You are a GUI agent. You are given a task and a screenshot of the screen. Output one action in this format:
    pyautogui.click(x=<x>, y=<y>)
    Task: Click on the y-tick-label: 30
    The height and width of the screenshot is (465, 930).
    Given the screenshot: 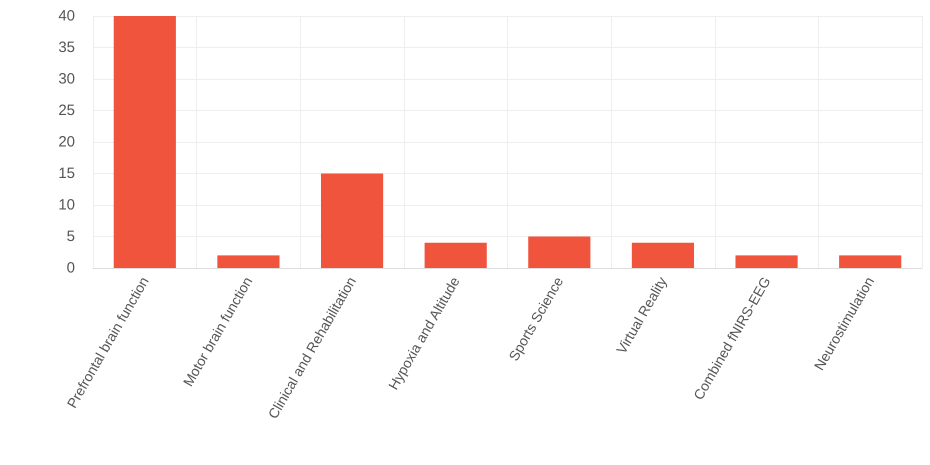 What is the action you would take?
    pyautogui.click(x=66, y=79)
    